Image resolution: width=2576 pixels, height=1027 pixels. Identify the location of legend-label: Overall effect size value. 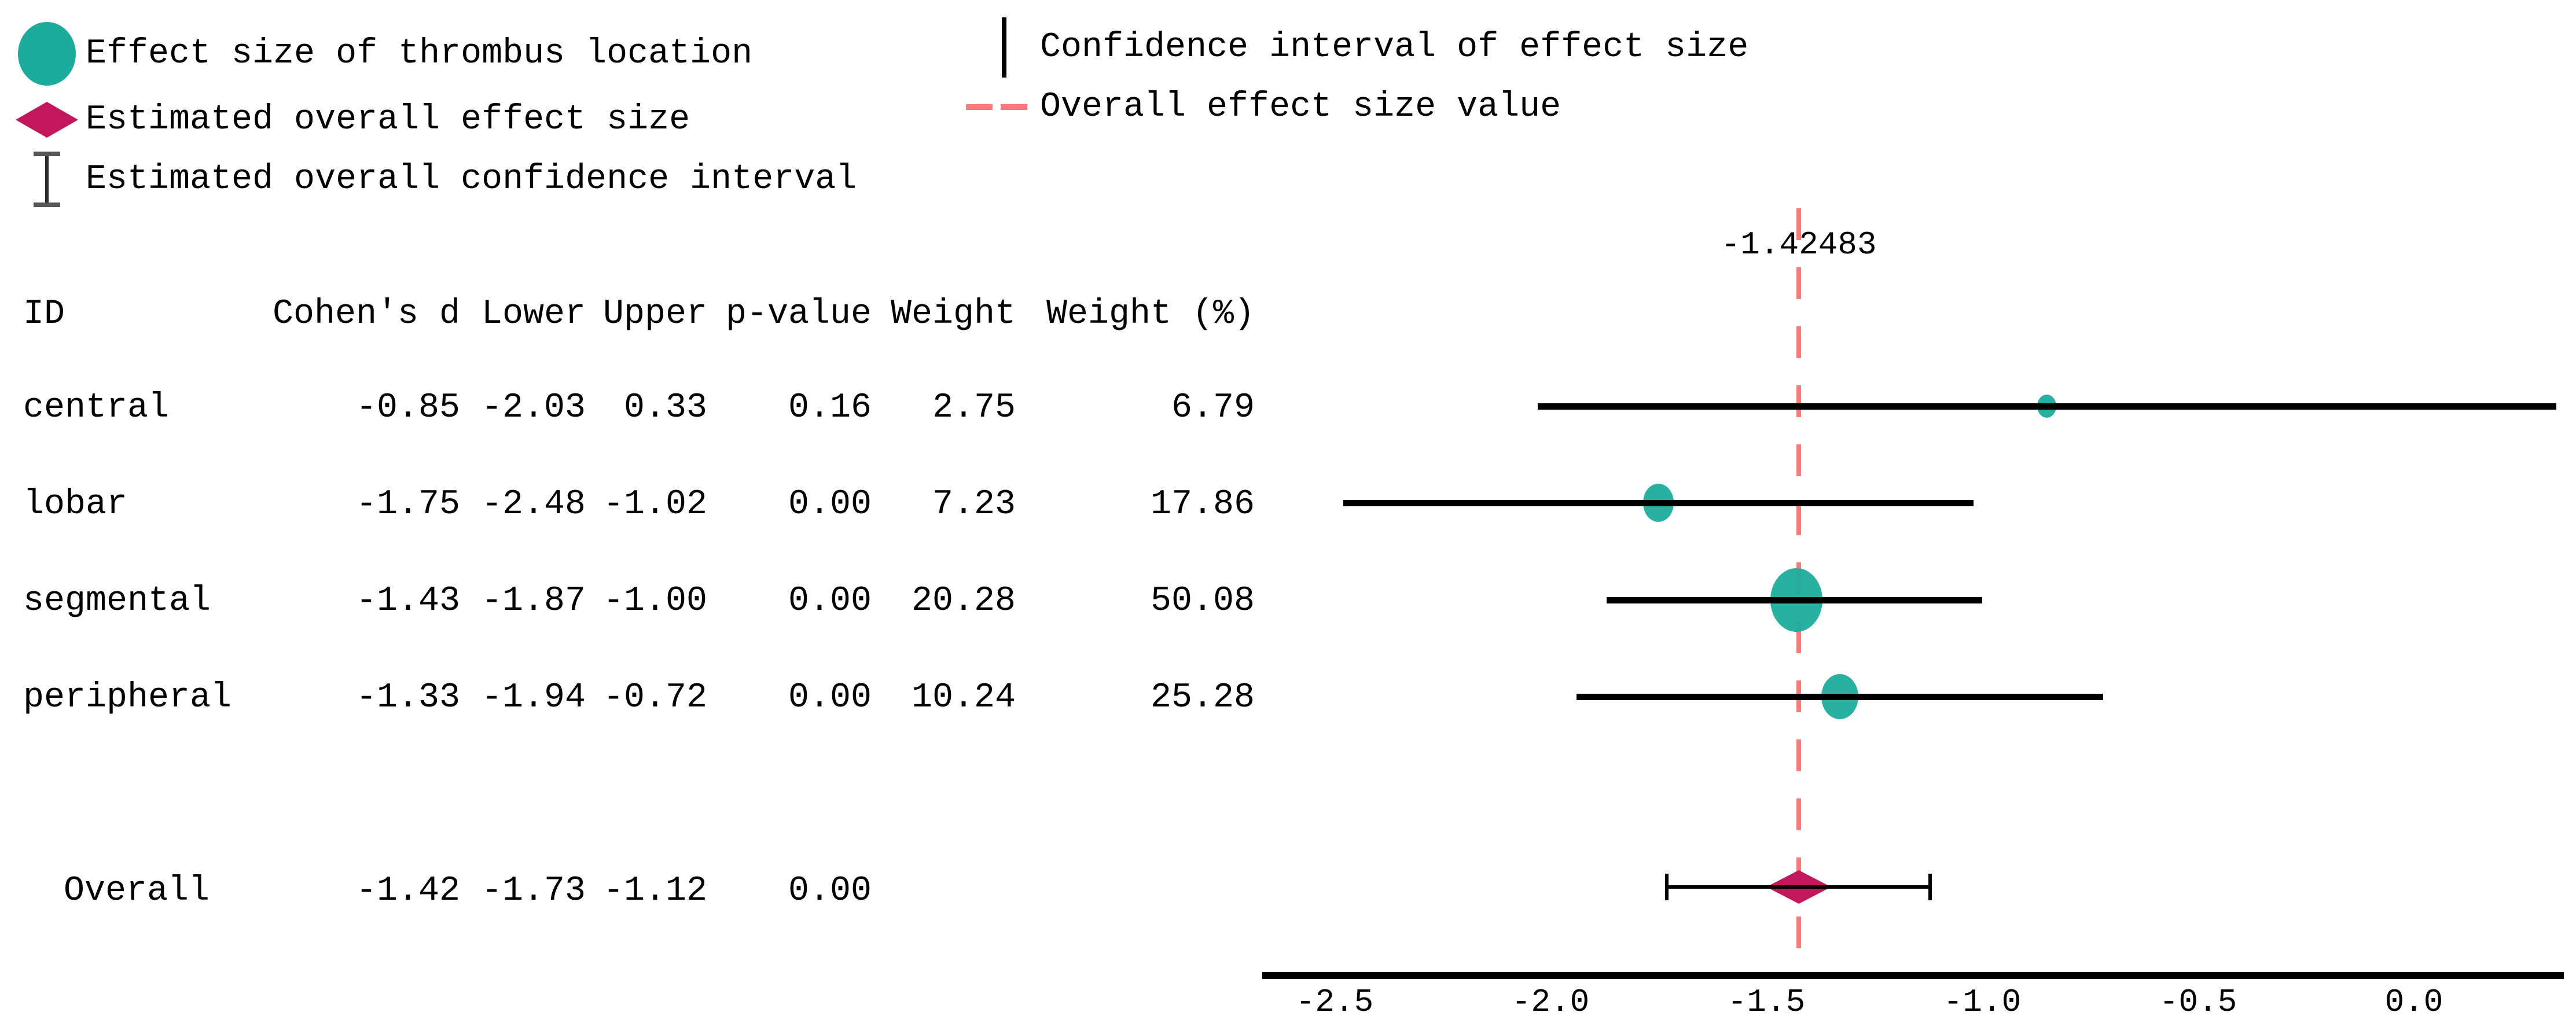
(1300, 107).